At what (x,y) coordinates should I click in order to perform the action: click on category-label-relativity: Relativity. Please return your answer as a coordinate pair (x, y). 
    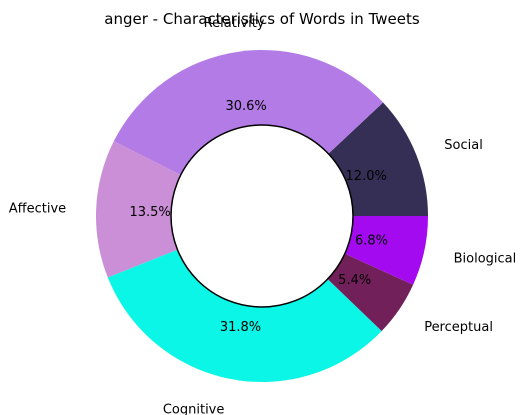
    Looking at the image, I should click on (234, 23).